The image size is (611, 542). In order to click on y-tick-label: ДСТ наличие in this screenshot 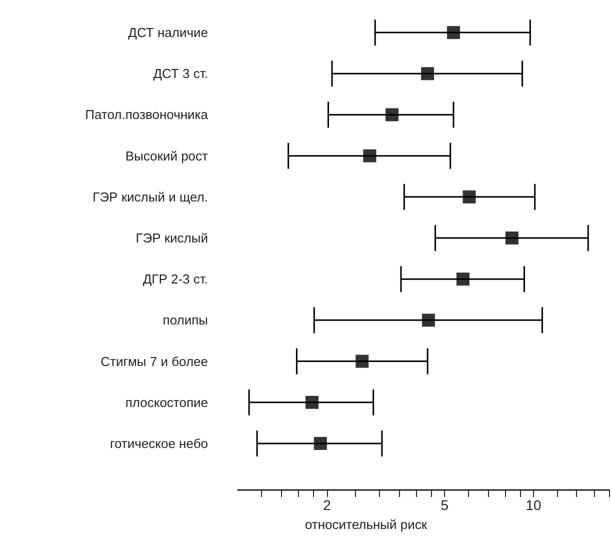, I will do `click(168, 32)`.